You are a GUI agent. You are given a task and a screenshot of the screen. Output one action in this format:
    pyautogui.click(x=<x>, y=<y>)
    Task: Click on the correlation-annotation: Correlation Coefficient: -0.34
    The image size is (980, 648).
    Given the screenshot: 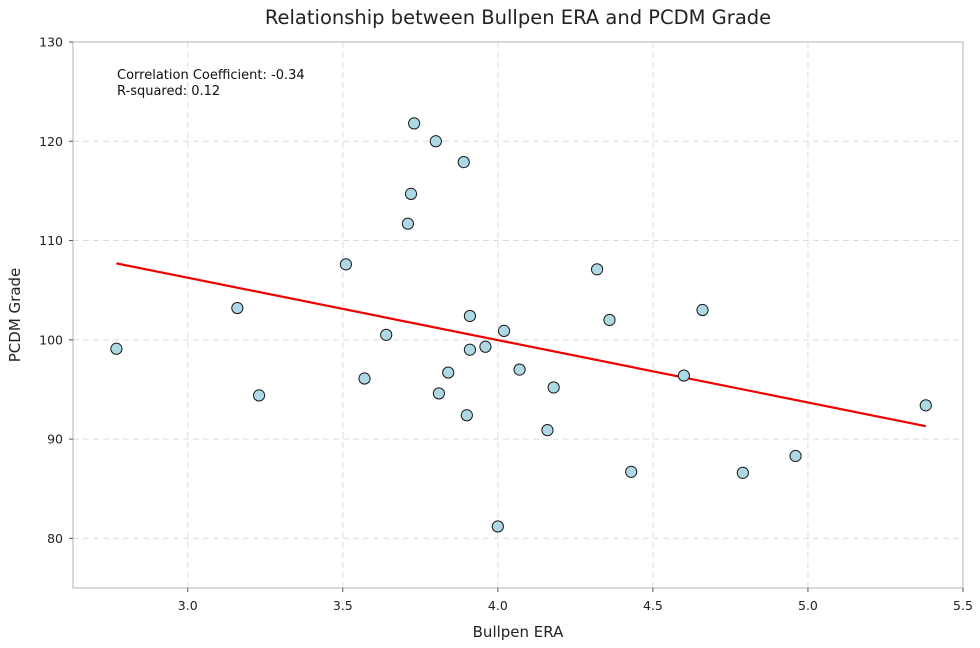 What is the action you would take?
    pyautogui.click(x=211, y=75)
    